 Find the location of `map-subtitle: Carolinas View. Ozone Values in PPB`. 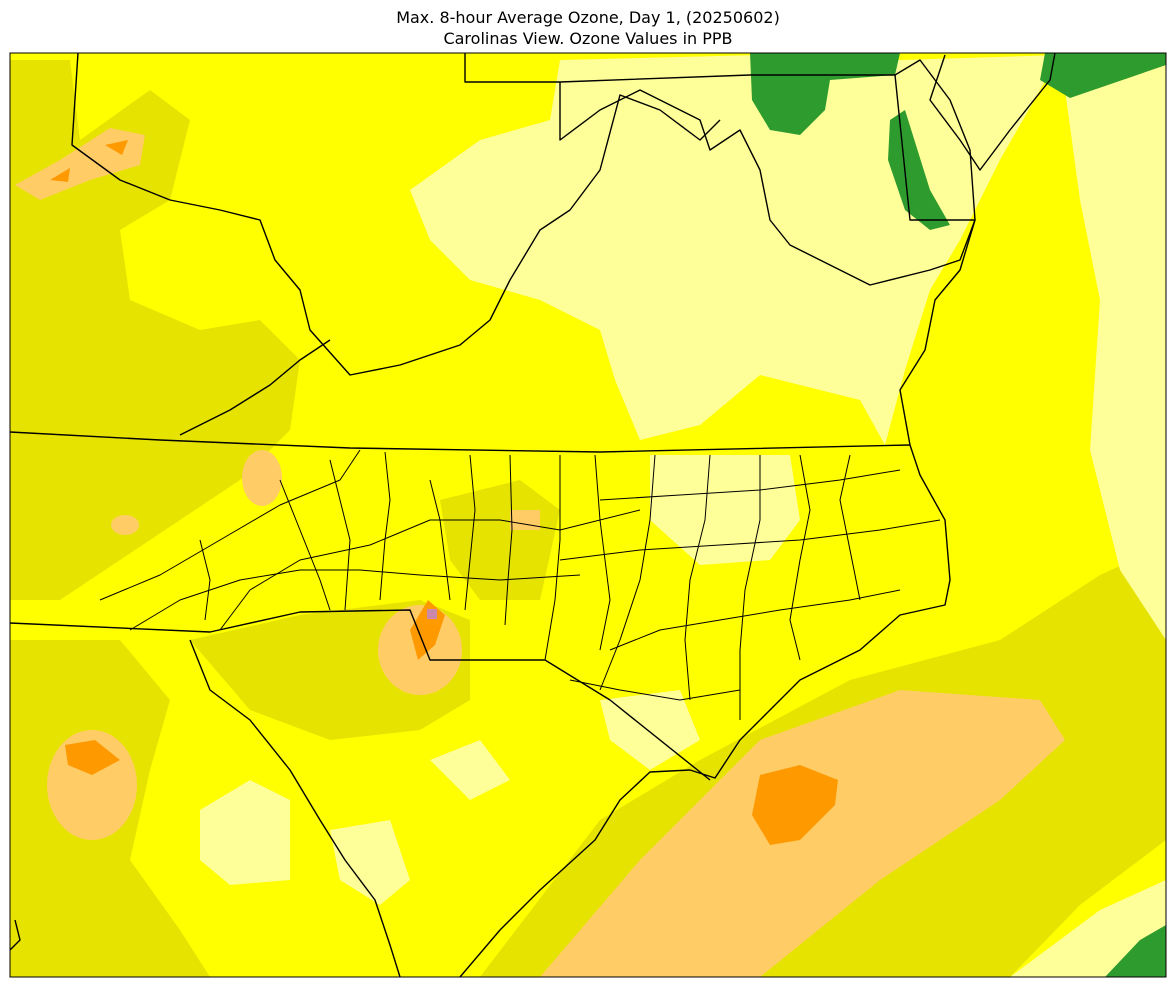

map-subtitle: Carolinas View. Ozone Values in PPB is located at coordinates (587, 38).